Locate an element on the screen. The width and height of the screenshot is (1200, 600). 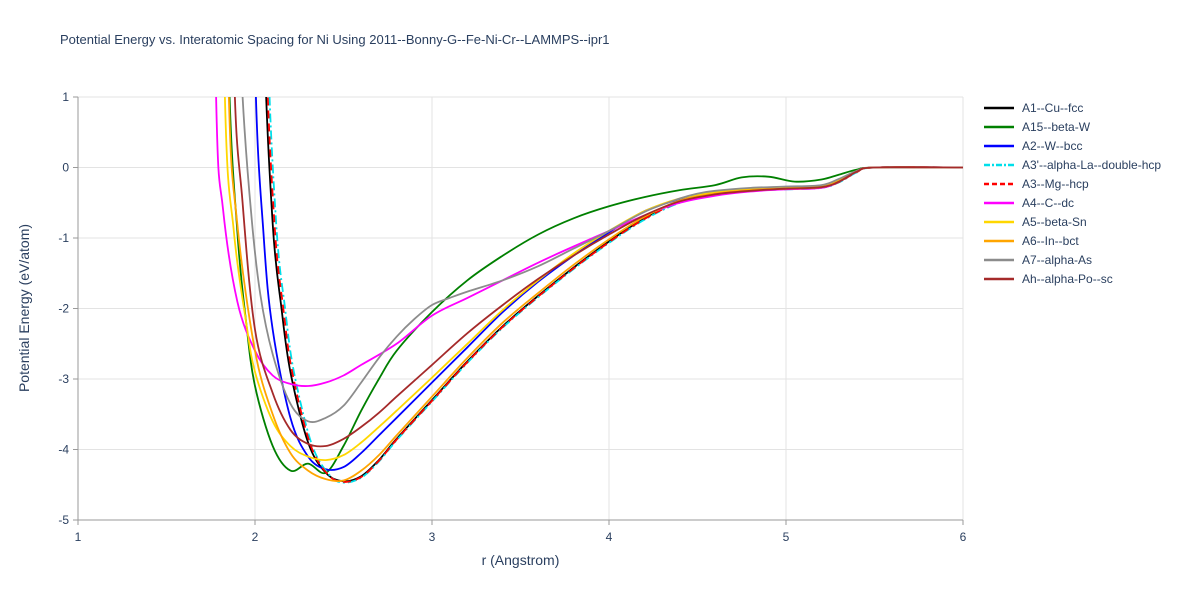
y-tick-label: 0 is located at coordinates (65, 168).